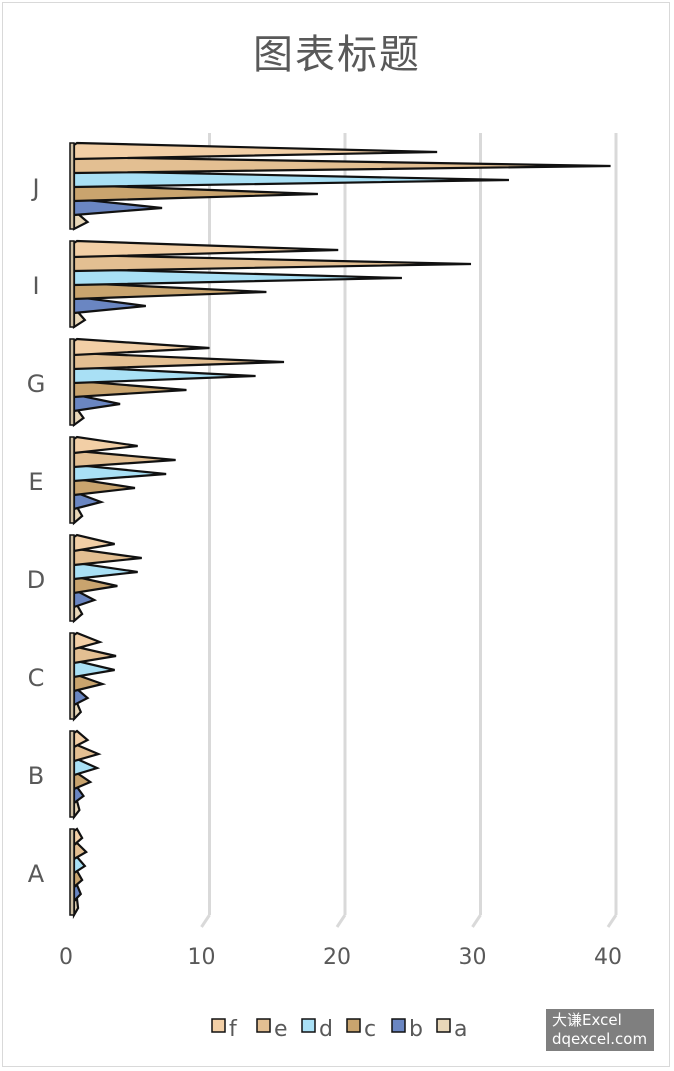  What do you see at coordinates (416, 1029) in the screenshot?
I see `legend-label-b: b` at bounding box center [416, 1029].